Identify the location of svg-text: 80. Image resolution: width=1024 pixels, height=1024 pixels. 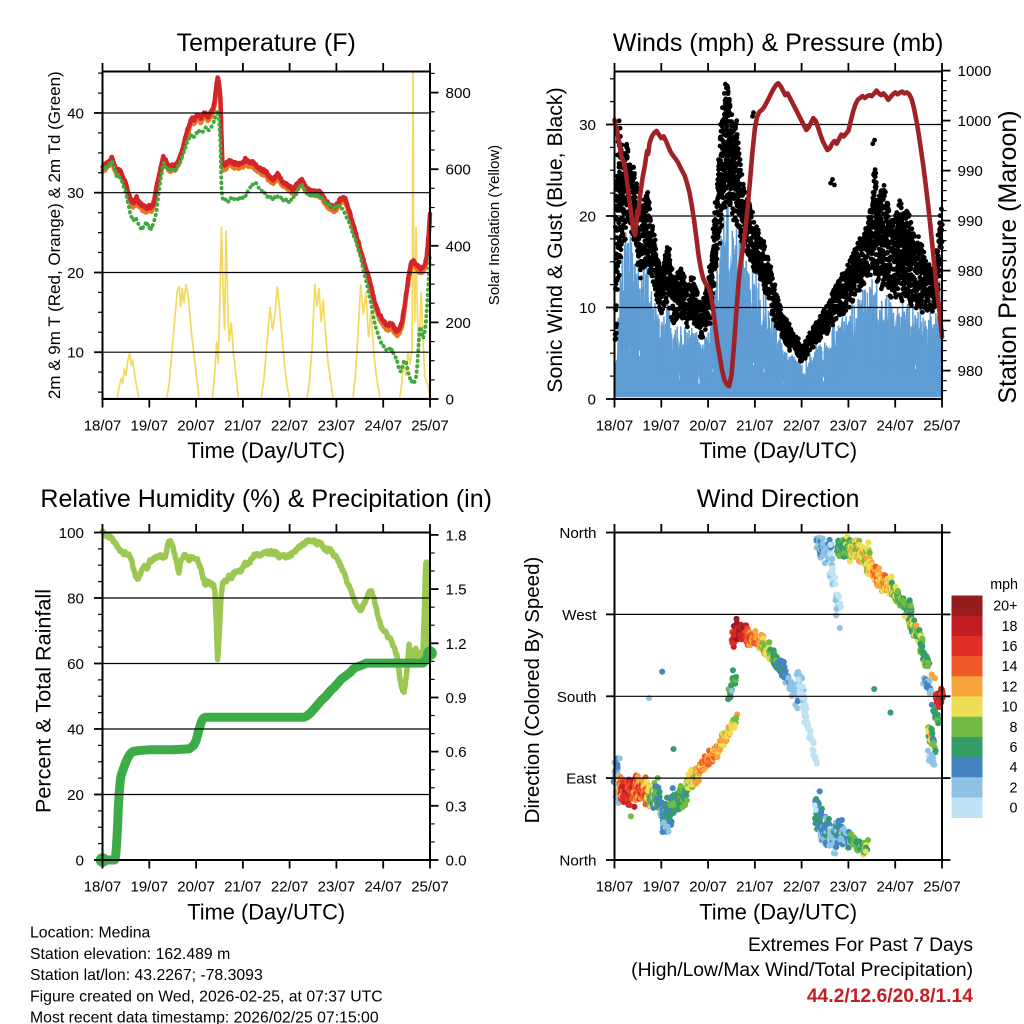
(75, 599).